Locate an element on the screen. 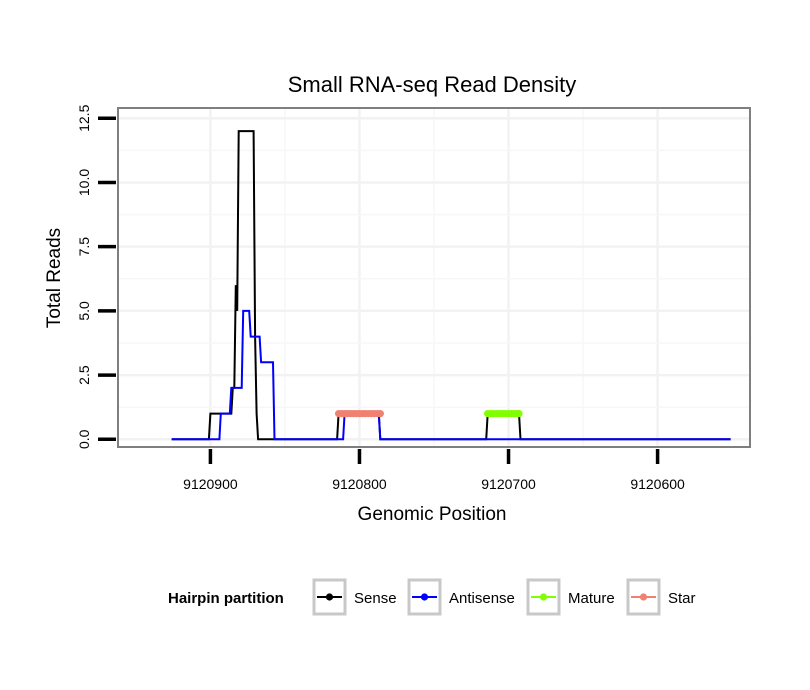  legend-entry-mature: Mature is located at coordinates (570, 597).